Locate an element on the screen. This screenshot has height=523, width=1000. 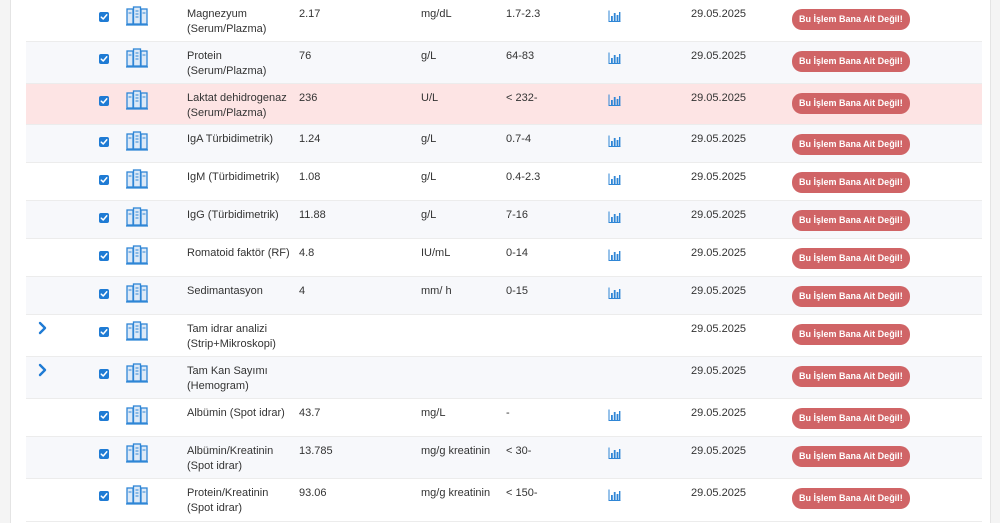
test-name: Sedimantasyon is located at coordinates (225, 291).